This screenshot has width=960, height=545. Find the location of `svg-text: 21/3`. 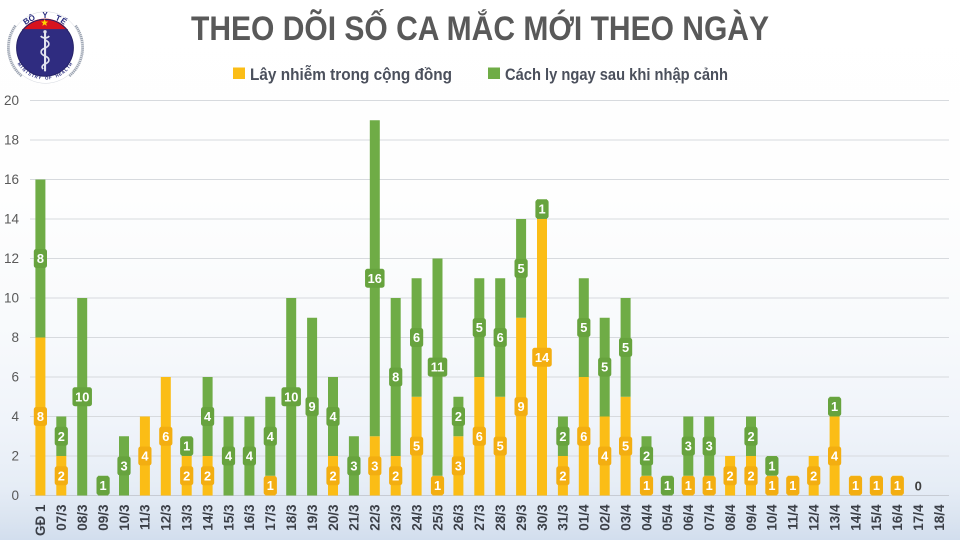

svg-text: 21/3 is located at coordinates (354, 517).